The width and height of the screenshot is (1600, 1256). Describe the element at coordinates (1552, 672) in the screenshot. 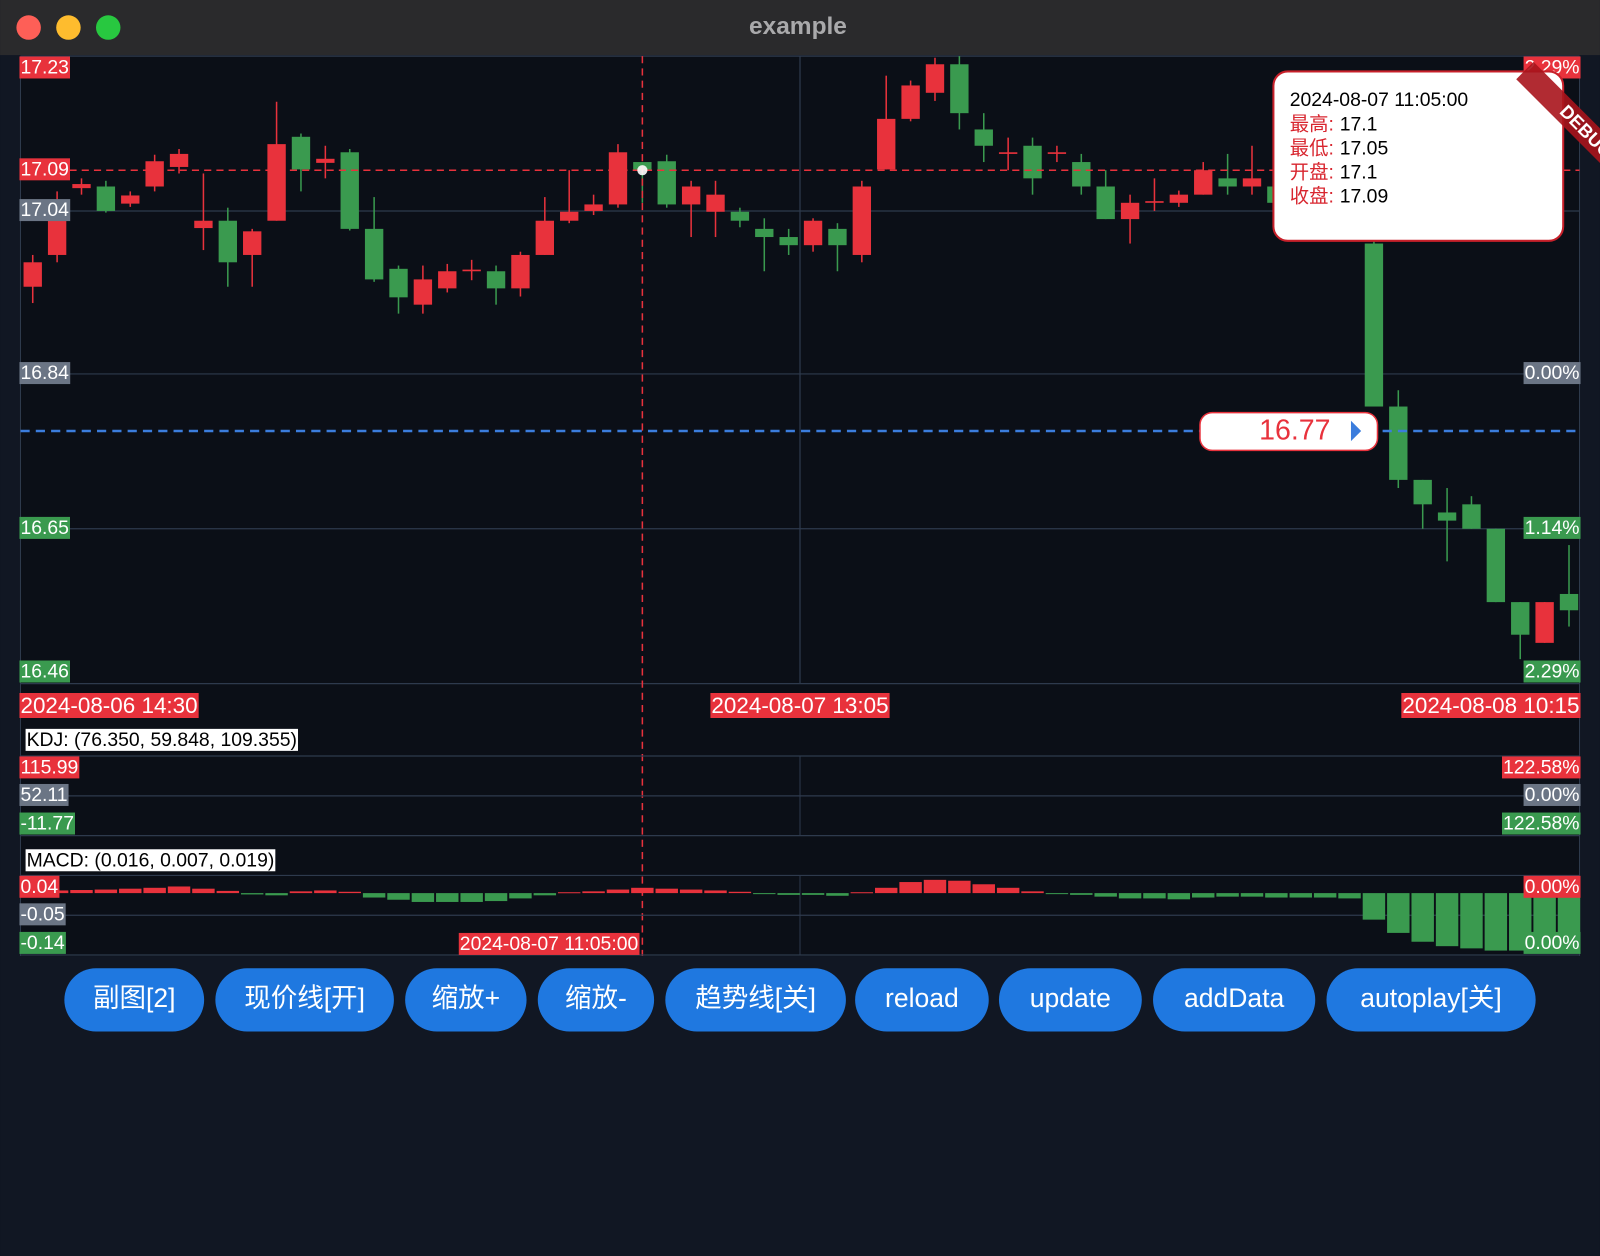

I see `percent-label: 2.29%` at that location.